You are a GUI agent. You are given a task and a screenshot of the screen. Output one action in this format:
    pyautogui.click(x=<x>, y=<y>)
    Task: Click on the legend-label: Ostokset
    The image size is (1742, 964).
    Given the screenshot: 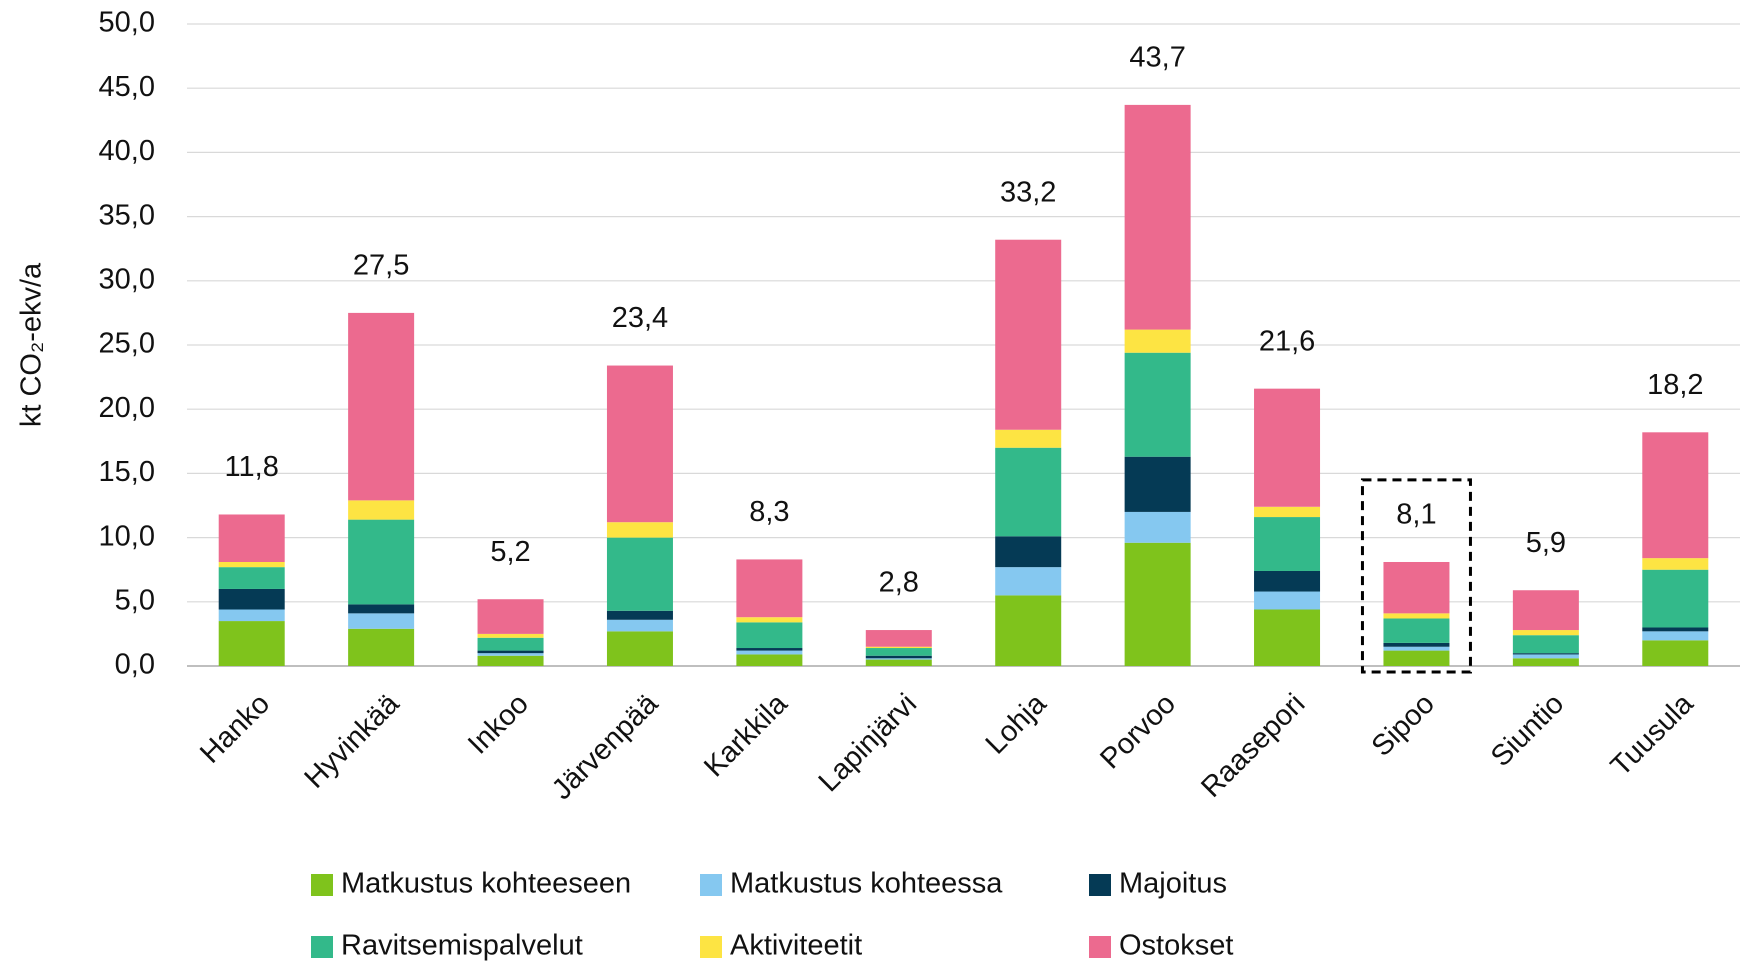 What is the action you would take?
    pyautogui.click(x=1176, y=946)
    